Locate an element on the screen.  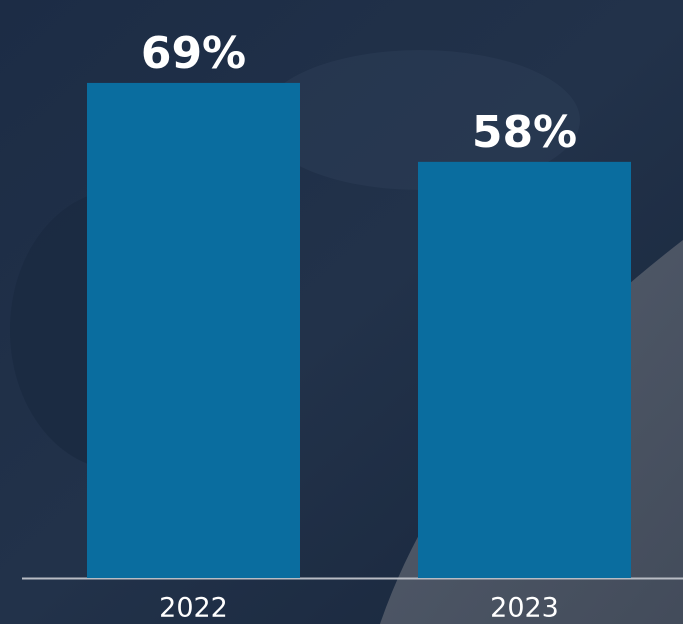
x-tick-label: 2022 is located at coordinates (193, 608).